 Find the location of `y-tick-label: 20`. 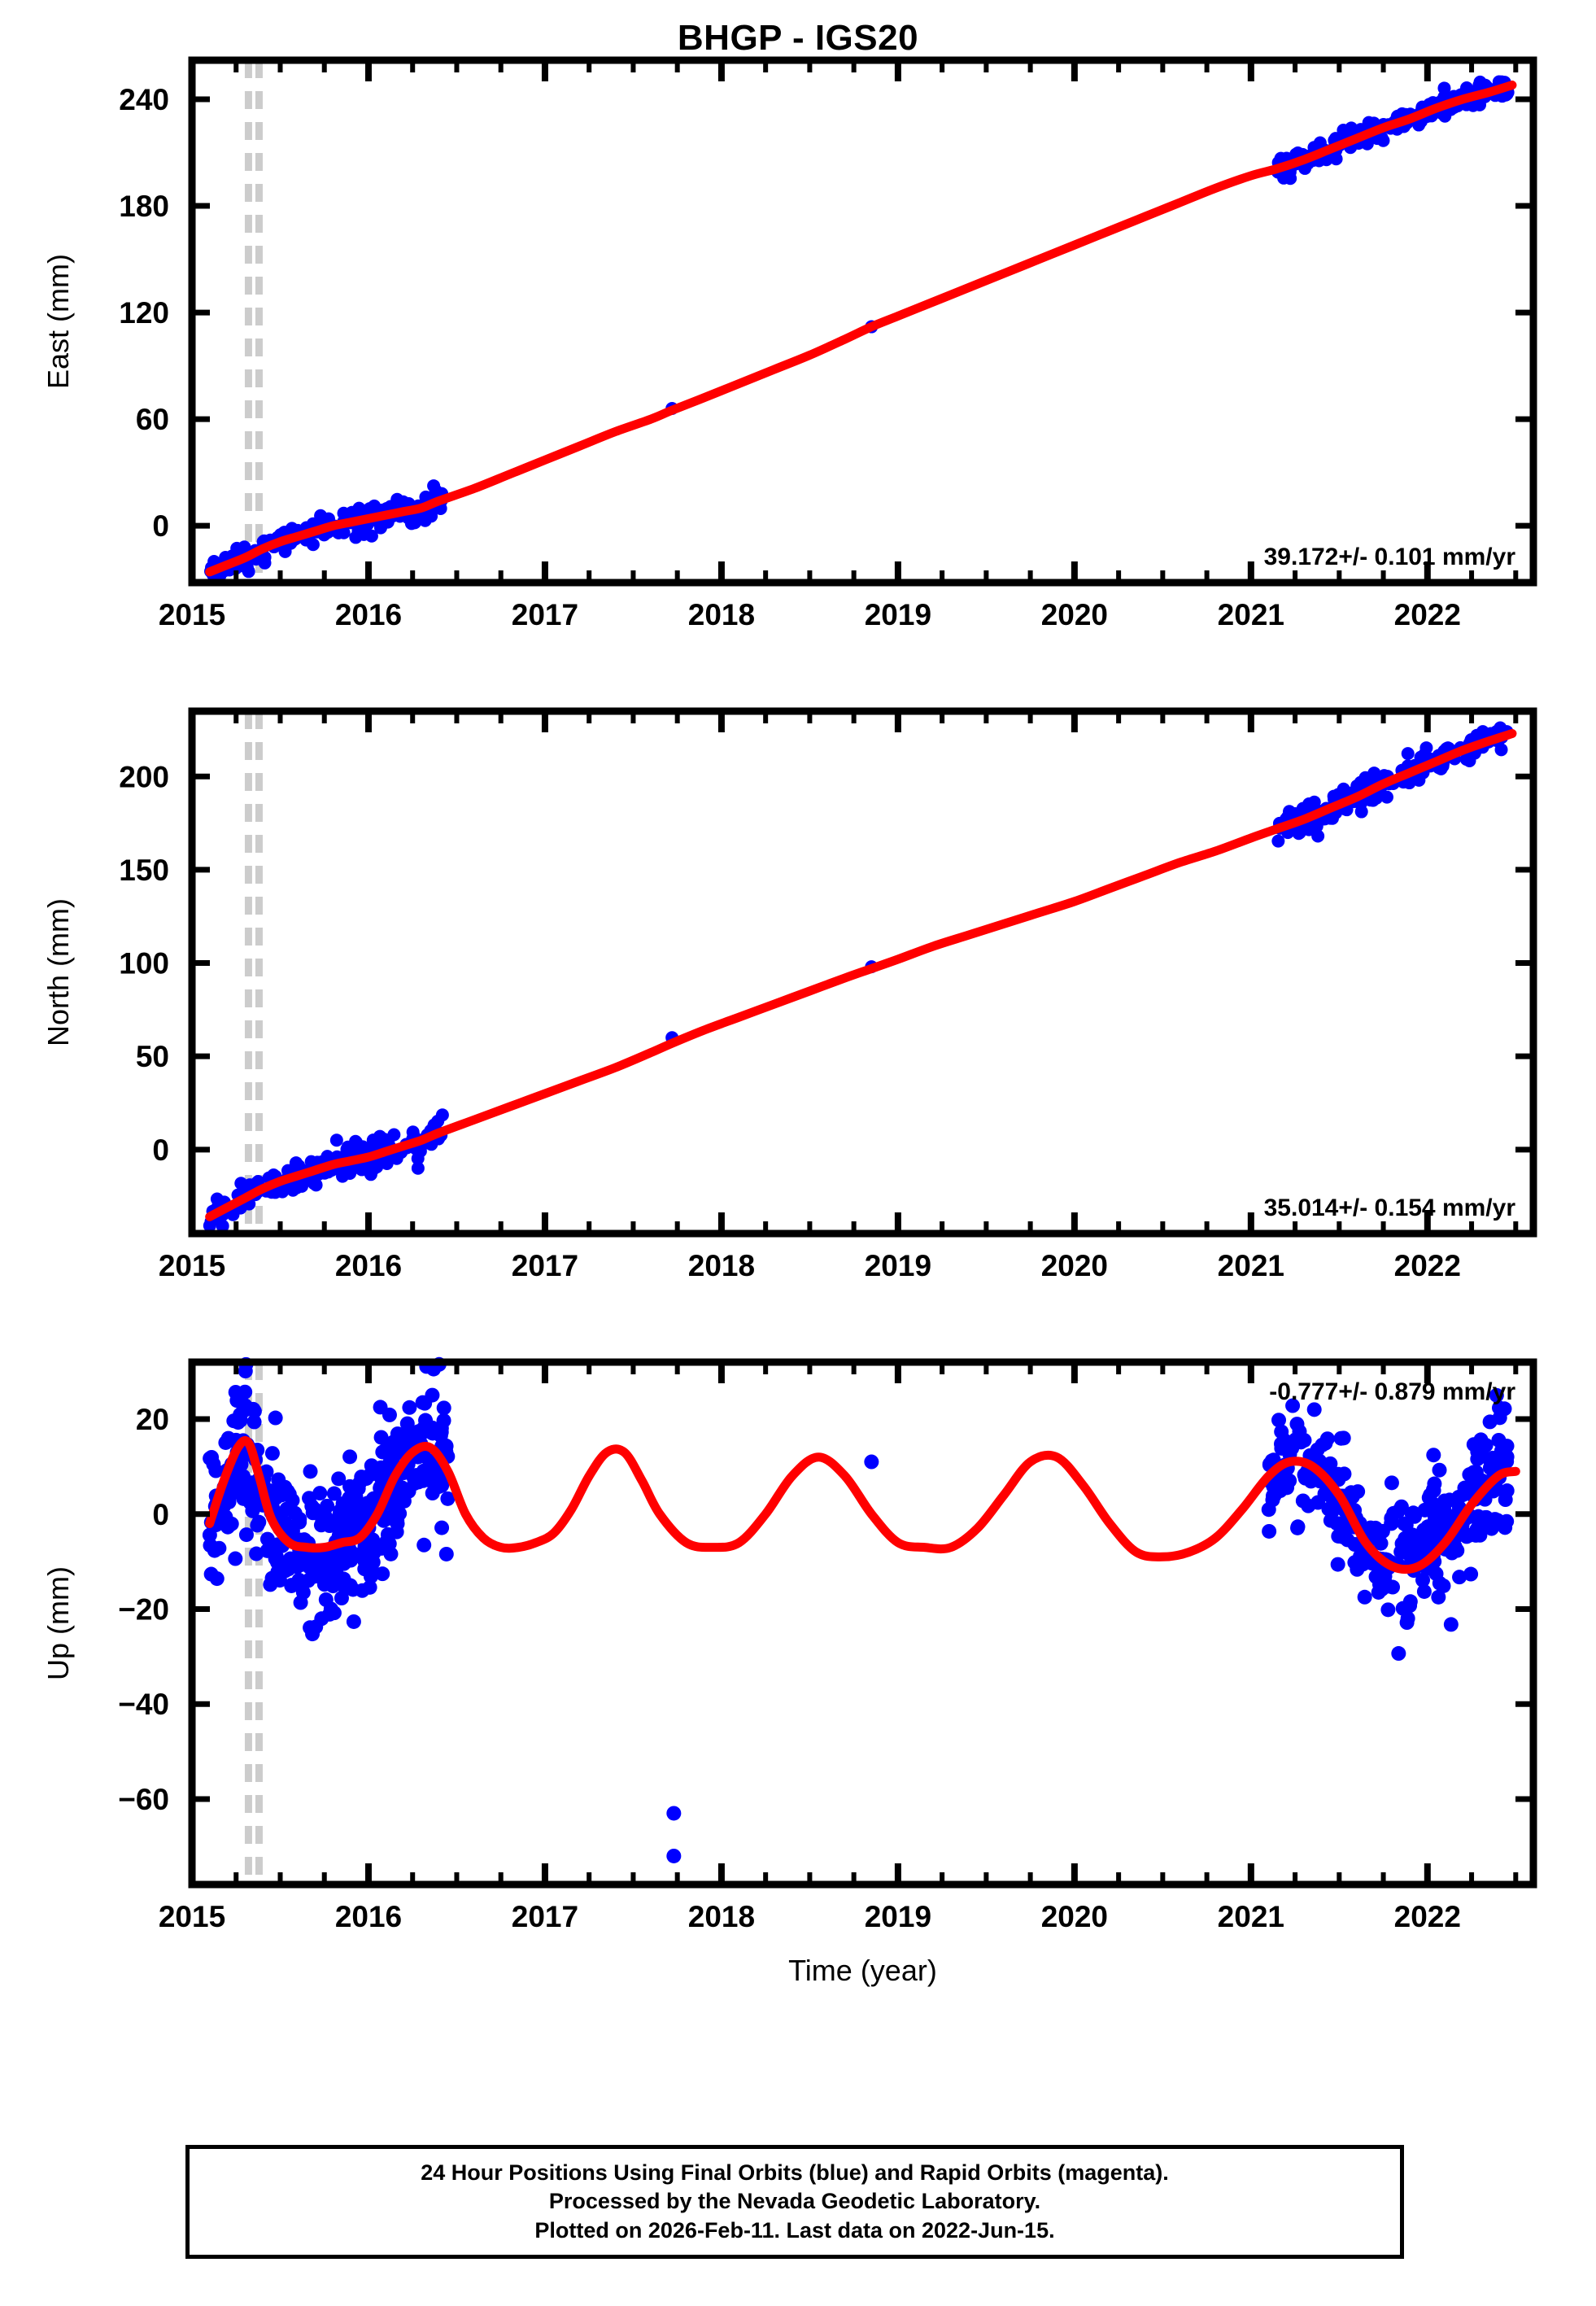

y-tick-label: 20 is located at coordinates (152, 1419).